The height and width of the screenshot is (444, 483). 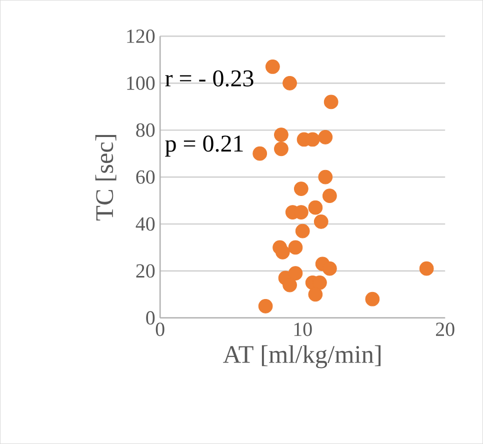 What do you see at coordinates (303, 329) in the screenshot?
I see `x-tick-label: 10` at bounding box center [303, 329].